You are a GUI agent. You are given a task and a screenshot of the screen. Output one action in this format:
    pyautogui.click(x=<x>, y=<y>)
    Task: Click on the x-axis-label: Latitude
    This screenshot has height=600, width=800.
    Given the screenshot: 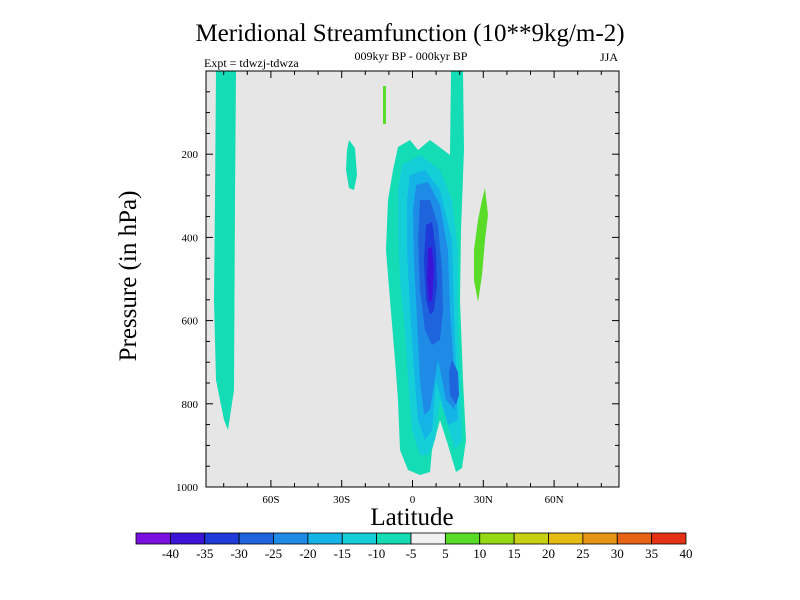 What is the action you would take?
    pyautogui.click(x=411, y=517)
    